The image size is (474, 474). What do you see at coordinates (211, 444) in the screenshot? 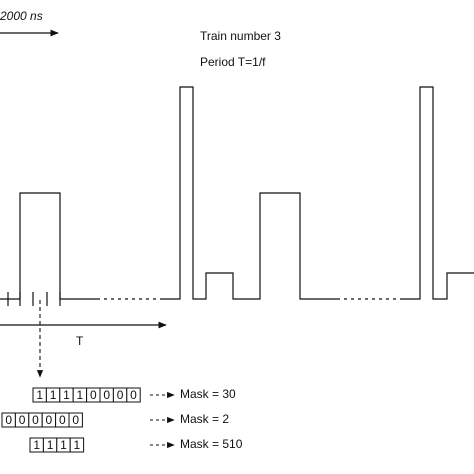
I see `mask-label: Mask = 510` at bounding box center [211, 444].